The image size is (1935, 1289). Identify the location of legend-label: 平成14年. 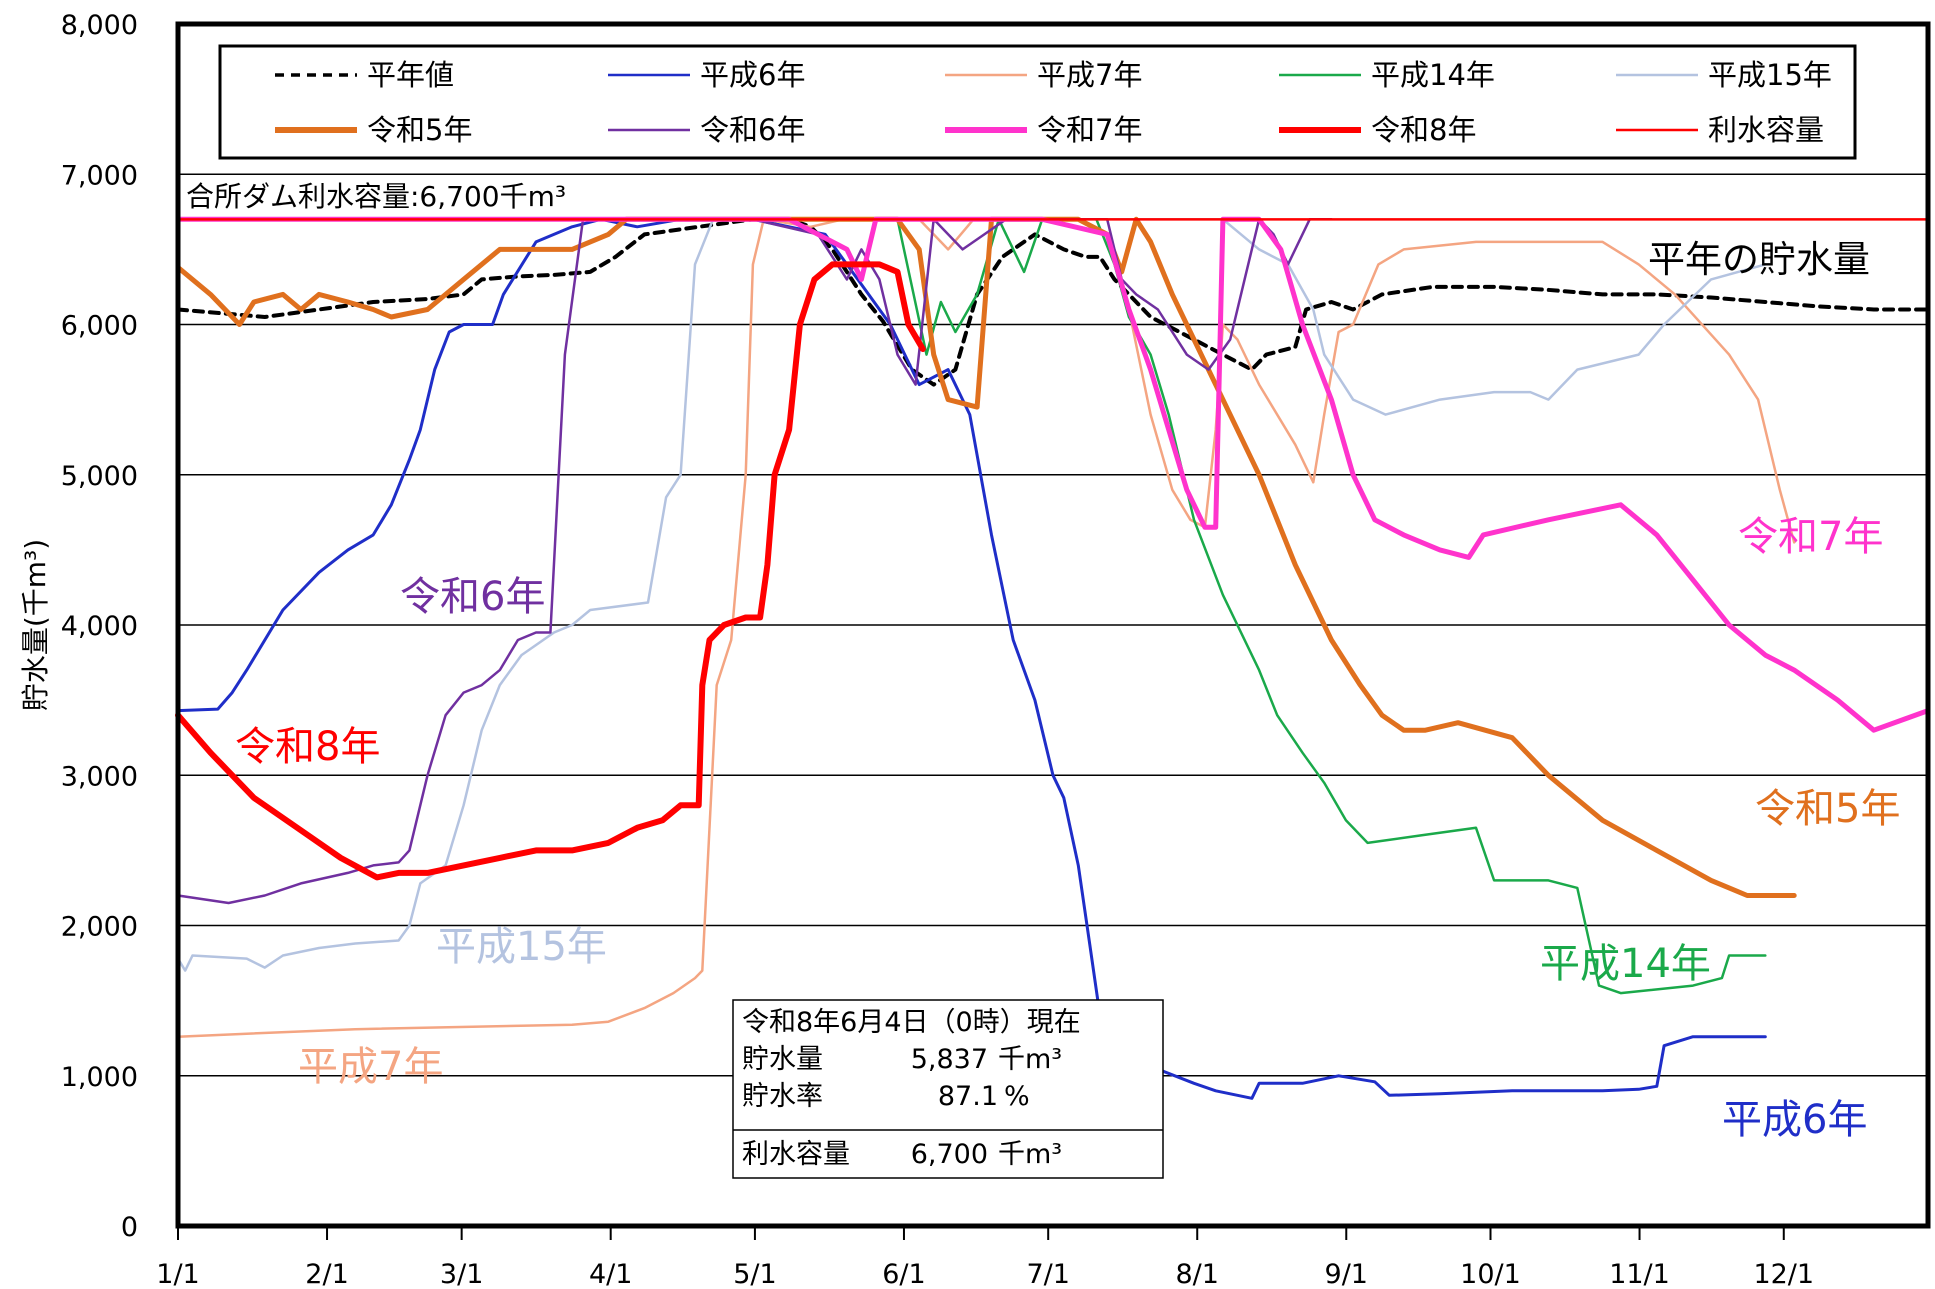
(1433, 75).